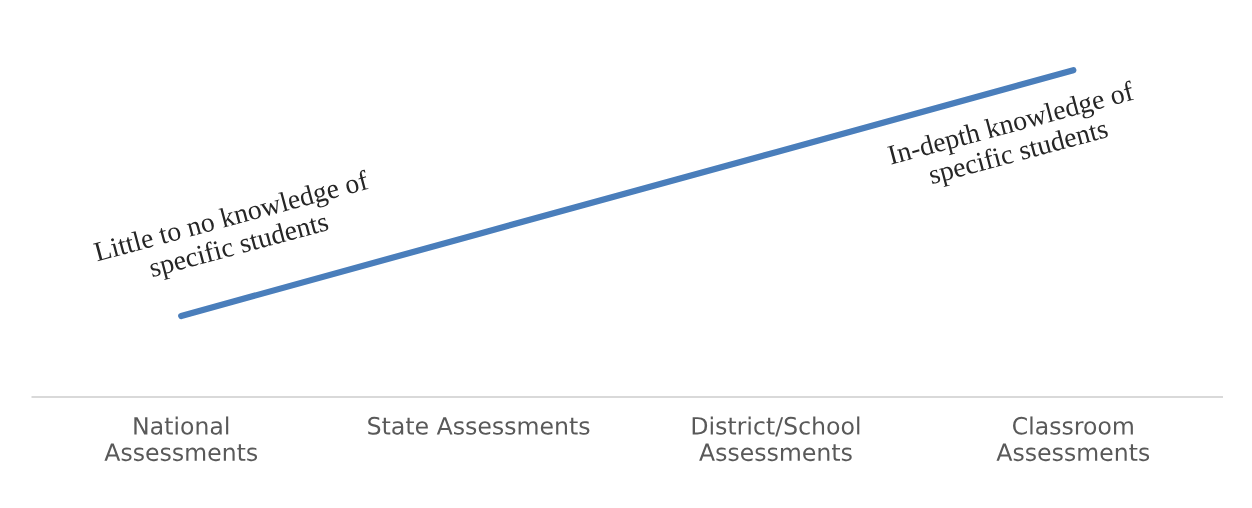 The width and height of the screenshot is (1252, 508). What do you see at coordinates (776, 439) in the screenshot?
I see `x-tick-label: District/School Assessments` at bounding box center [776, 439].